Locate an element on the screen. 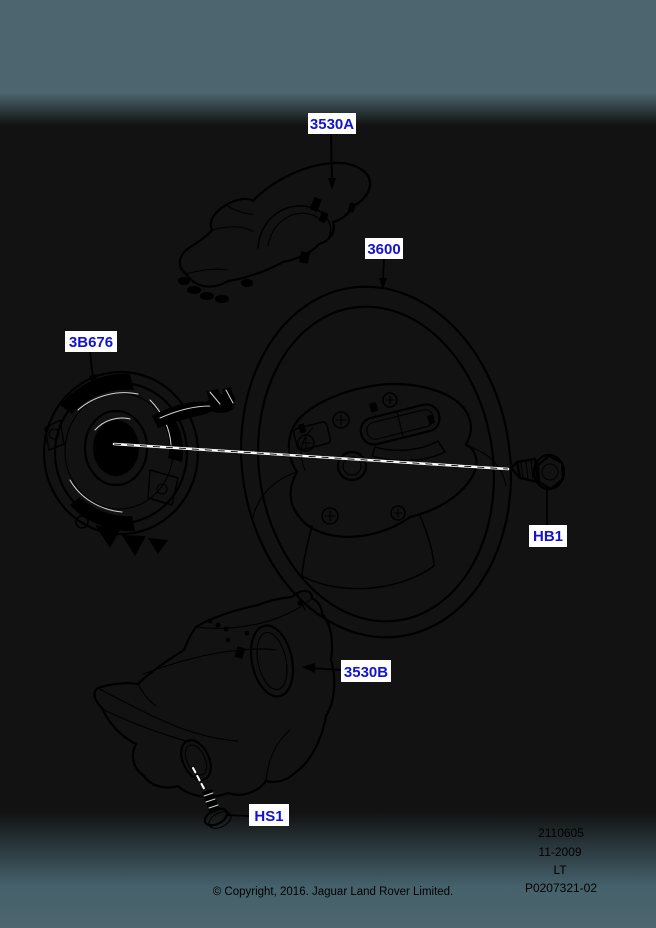 The image size is (656, 928). alignment-leader-line is located at coordinates (309, 455).